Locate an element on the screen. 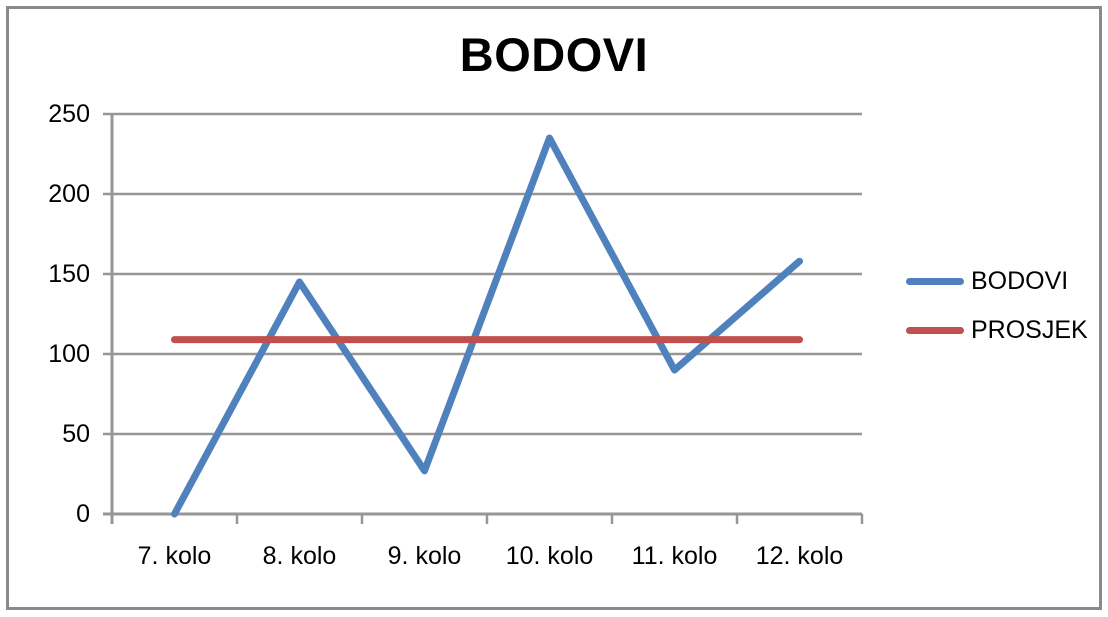 The height and width of the screenshot is (617, 1108). y-axis-tick-label: 0 is located at coordinates (83, 514).